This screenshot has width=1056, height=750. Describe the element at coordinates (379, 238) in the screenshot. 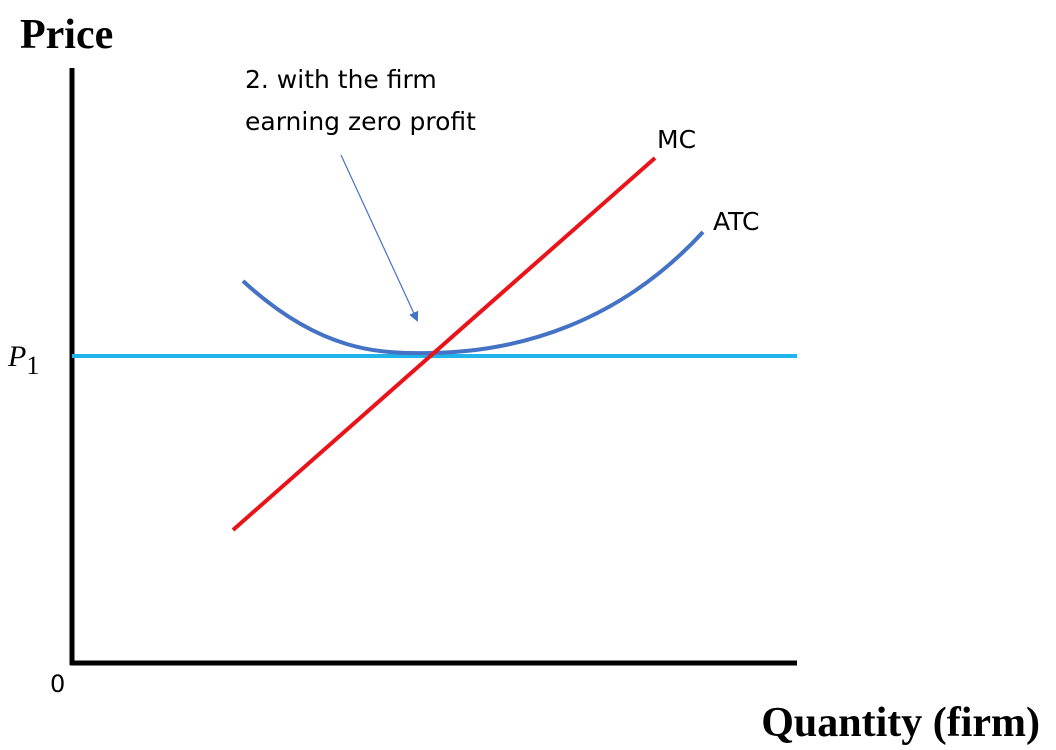

I see `annotation-arrow` at that location.